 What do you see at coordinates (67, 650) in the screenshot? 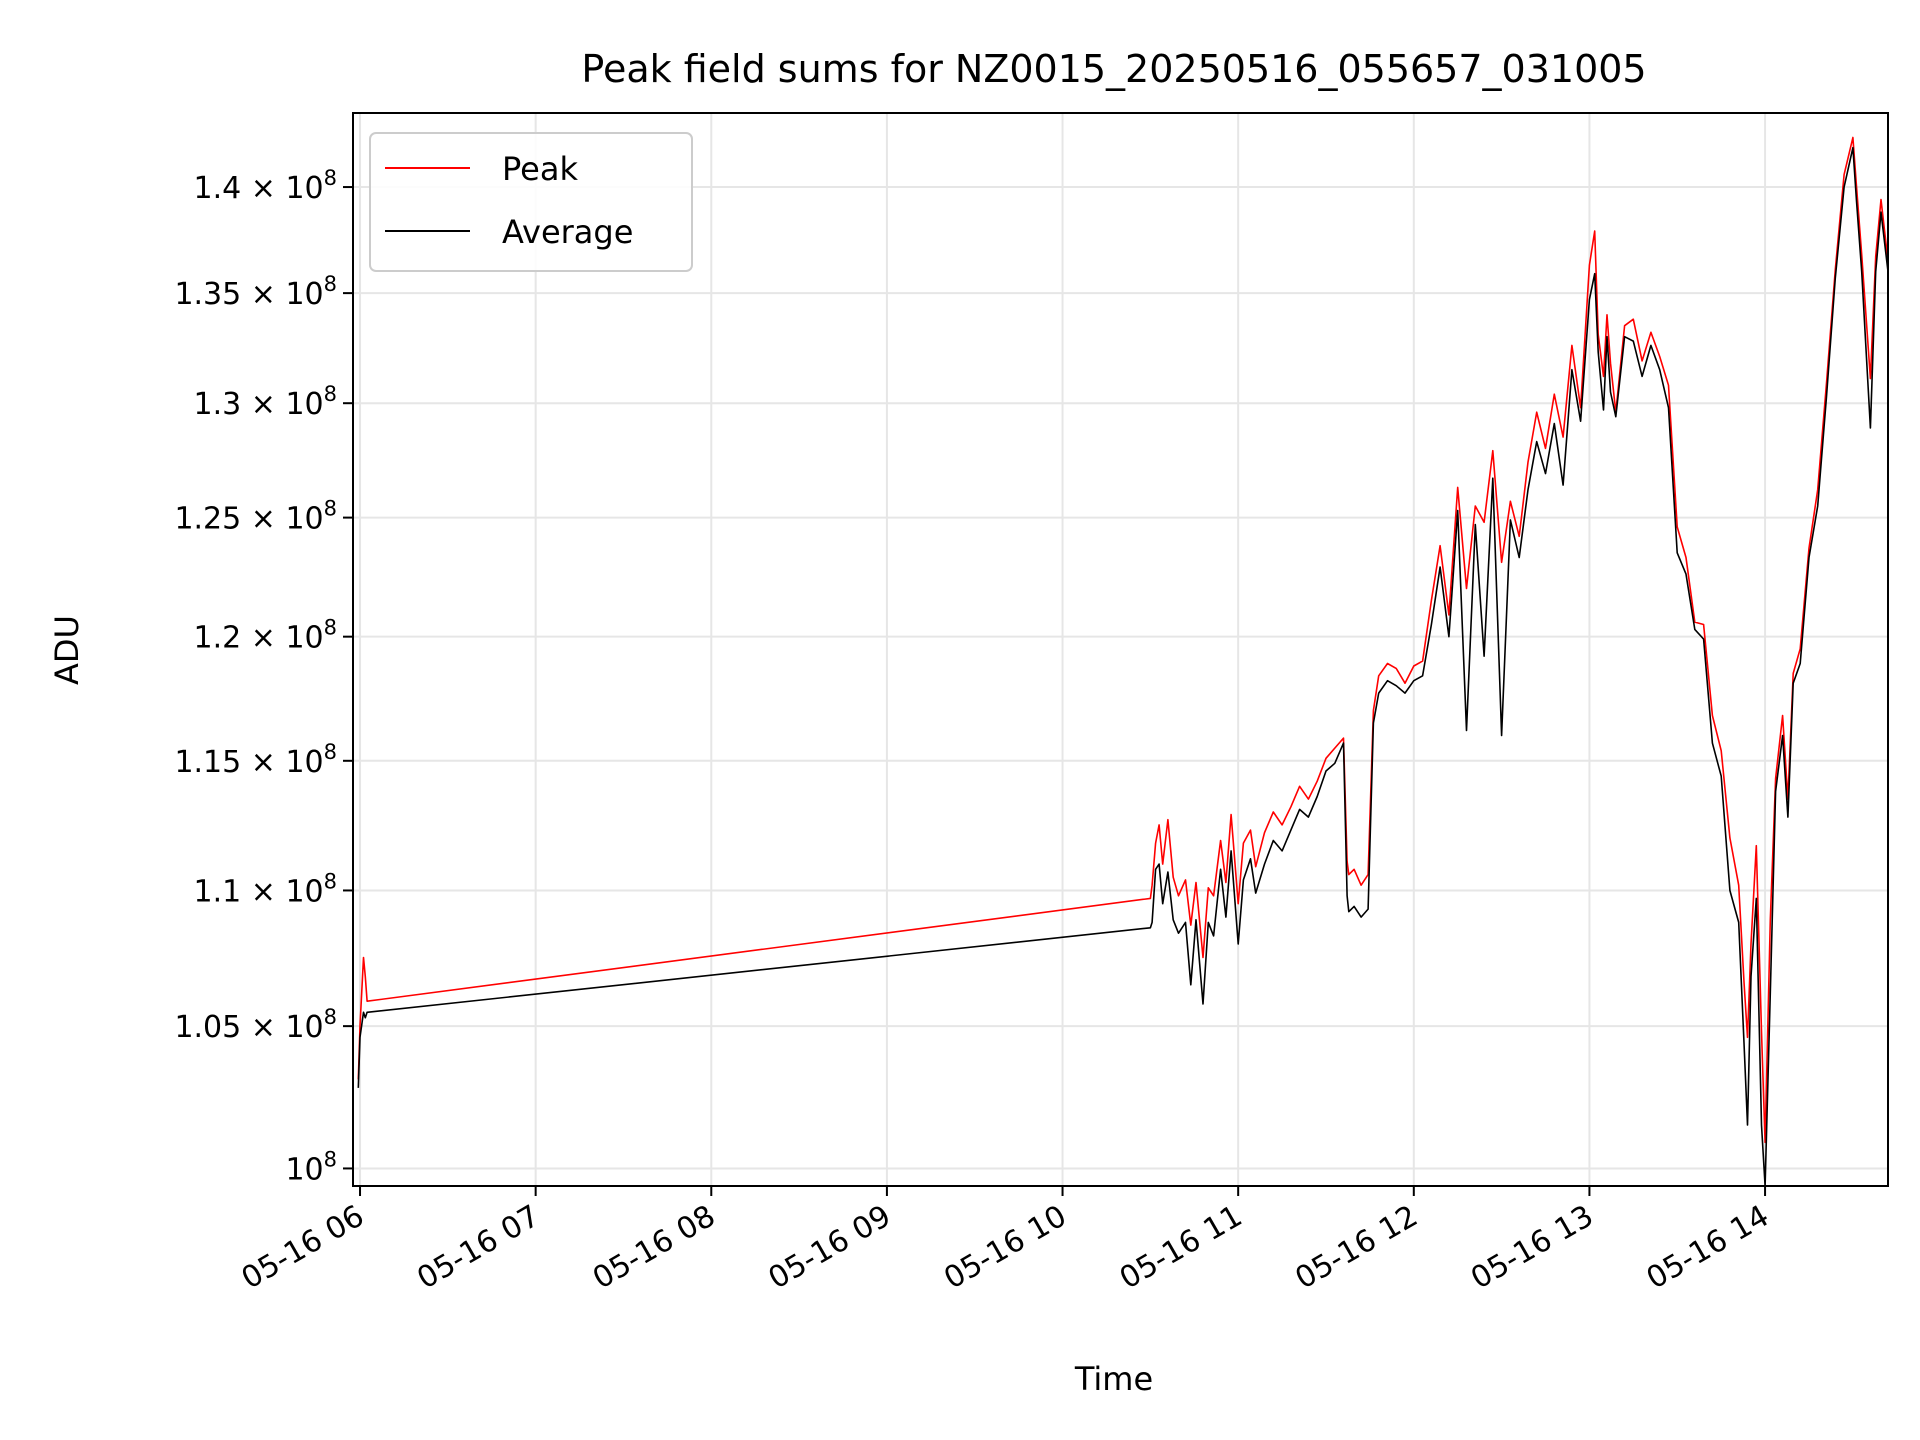
I see `y-axis-label: ADU` at bounding box center [67, 650].